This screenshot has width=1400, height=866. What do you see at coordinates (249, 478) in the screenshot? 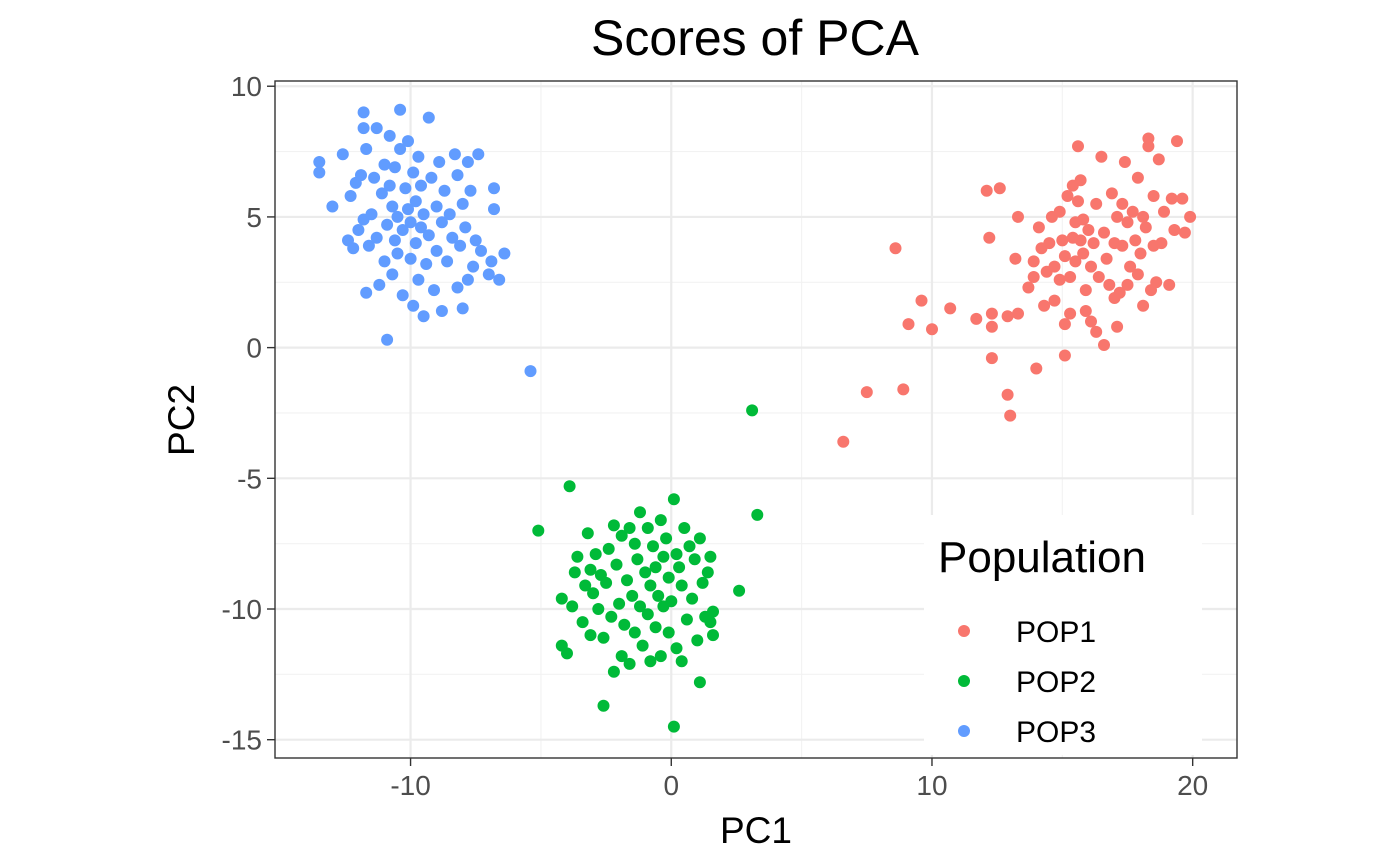
I see `y-tick-label: -5` at bounding box center [249, 478].